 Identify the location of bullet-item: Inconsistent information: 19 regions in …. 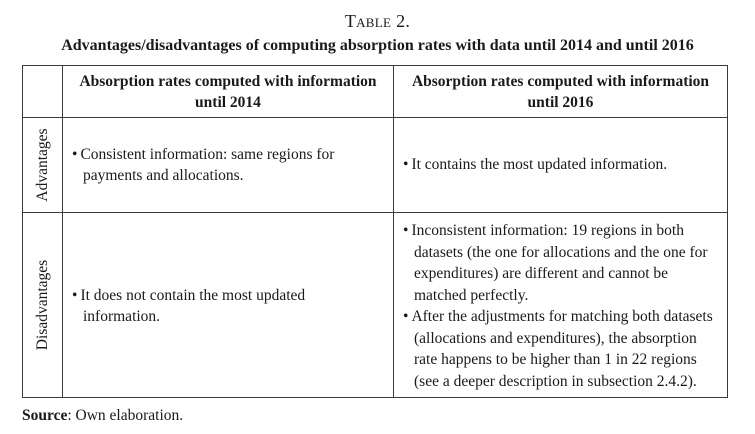
(560, 263).